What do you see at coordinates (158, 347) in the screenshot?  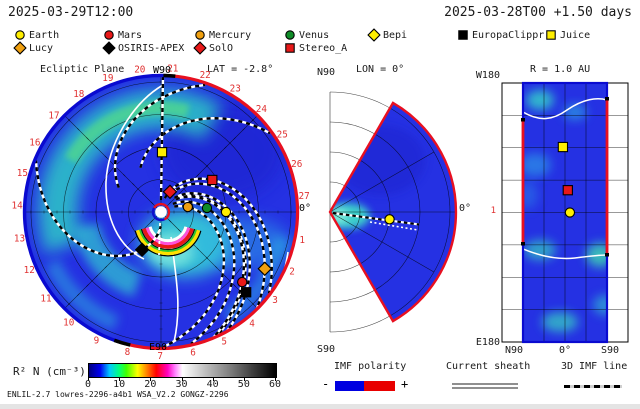 I see `svg-text: E90` at bounding box center [158, 347].